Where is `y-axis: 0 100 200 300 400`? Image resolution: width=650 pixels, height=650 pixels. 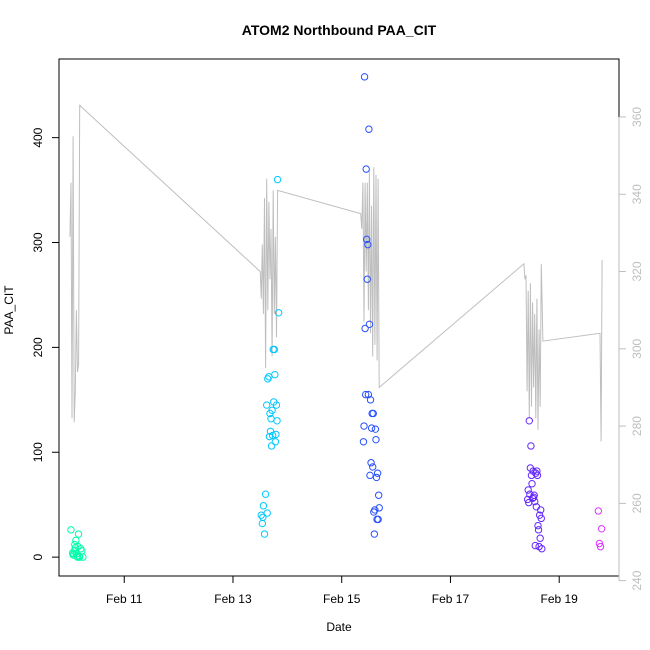 y-axis: 0 100 200 300 400 is located at coordinates (45, 343).